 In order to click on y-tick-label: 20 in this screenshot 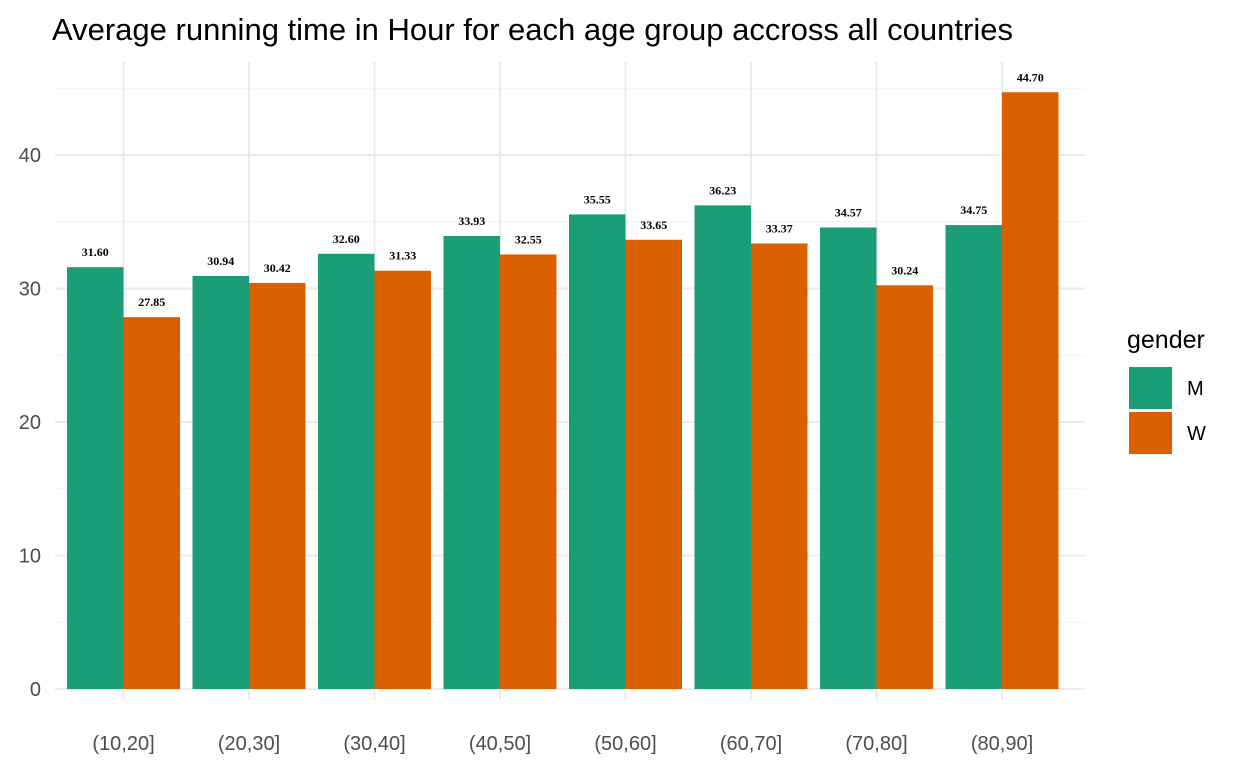, I will do `click(30, 423)`.